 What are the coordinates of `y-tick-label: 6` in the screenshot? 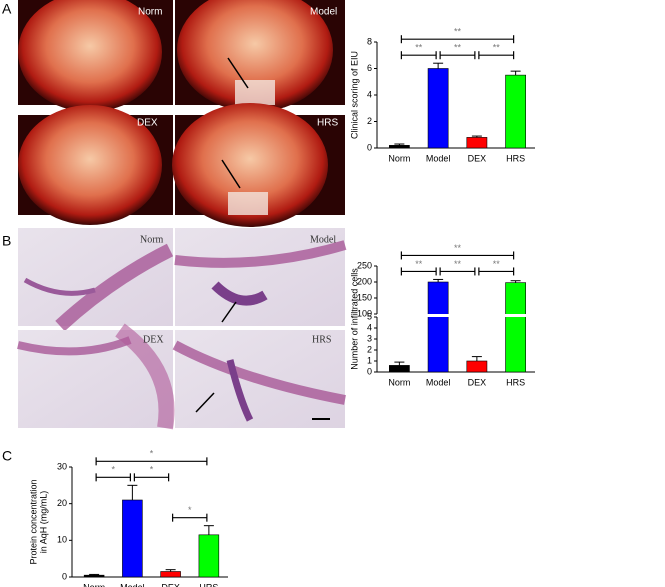 It's located at (369, 68).